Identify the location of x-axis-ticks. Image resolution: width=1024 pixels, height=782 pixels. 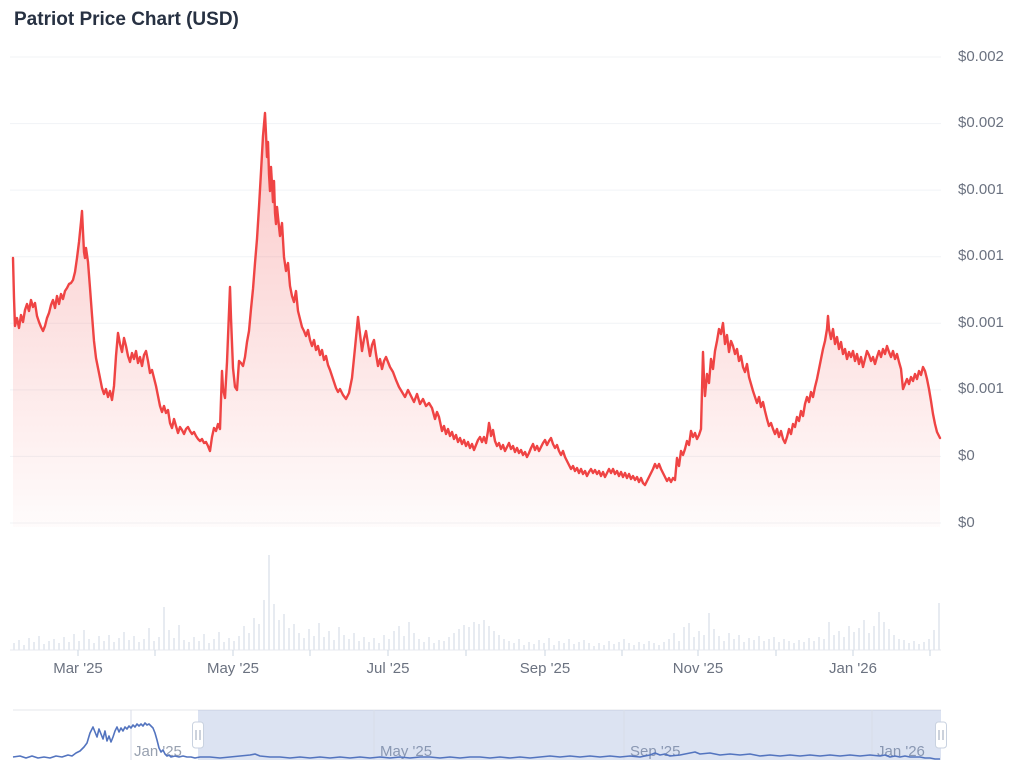
(475, 652).